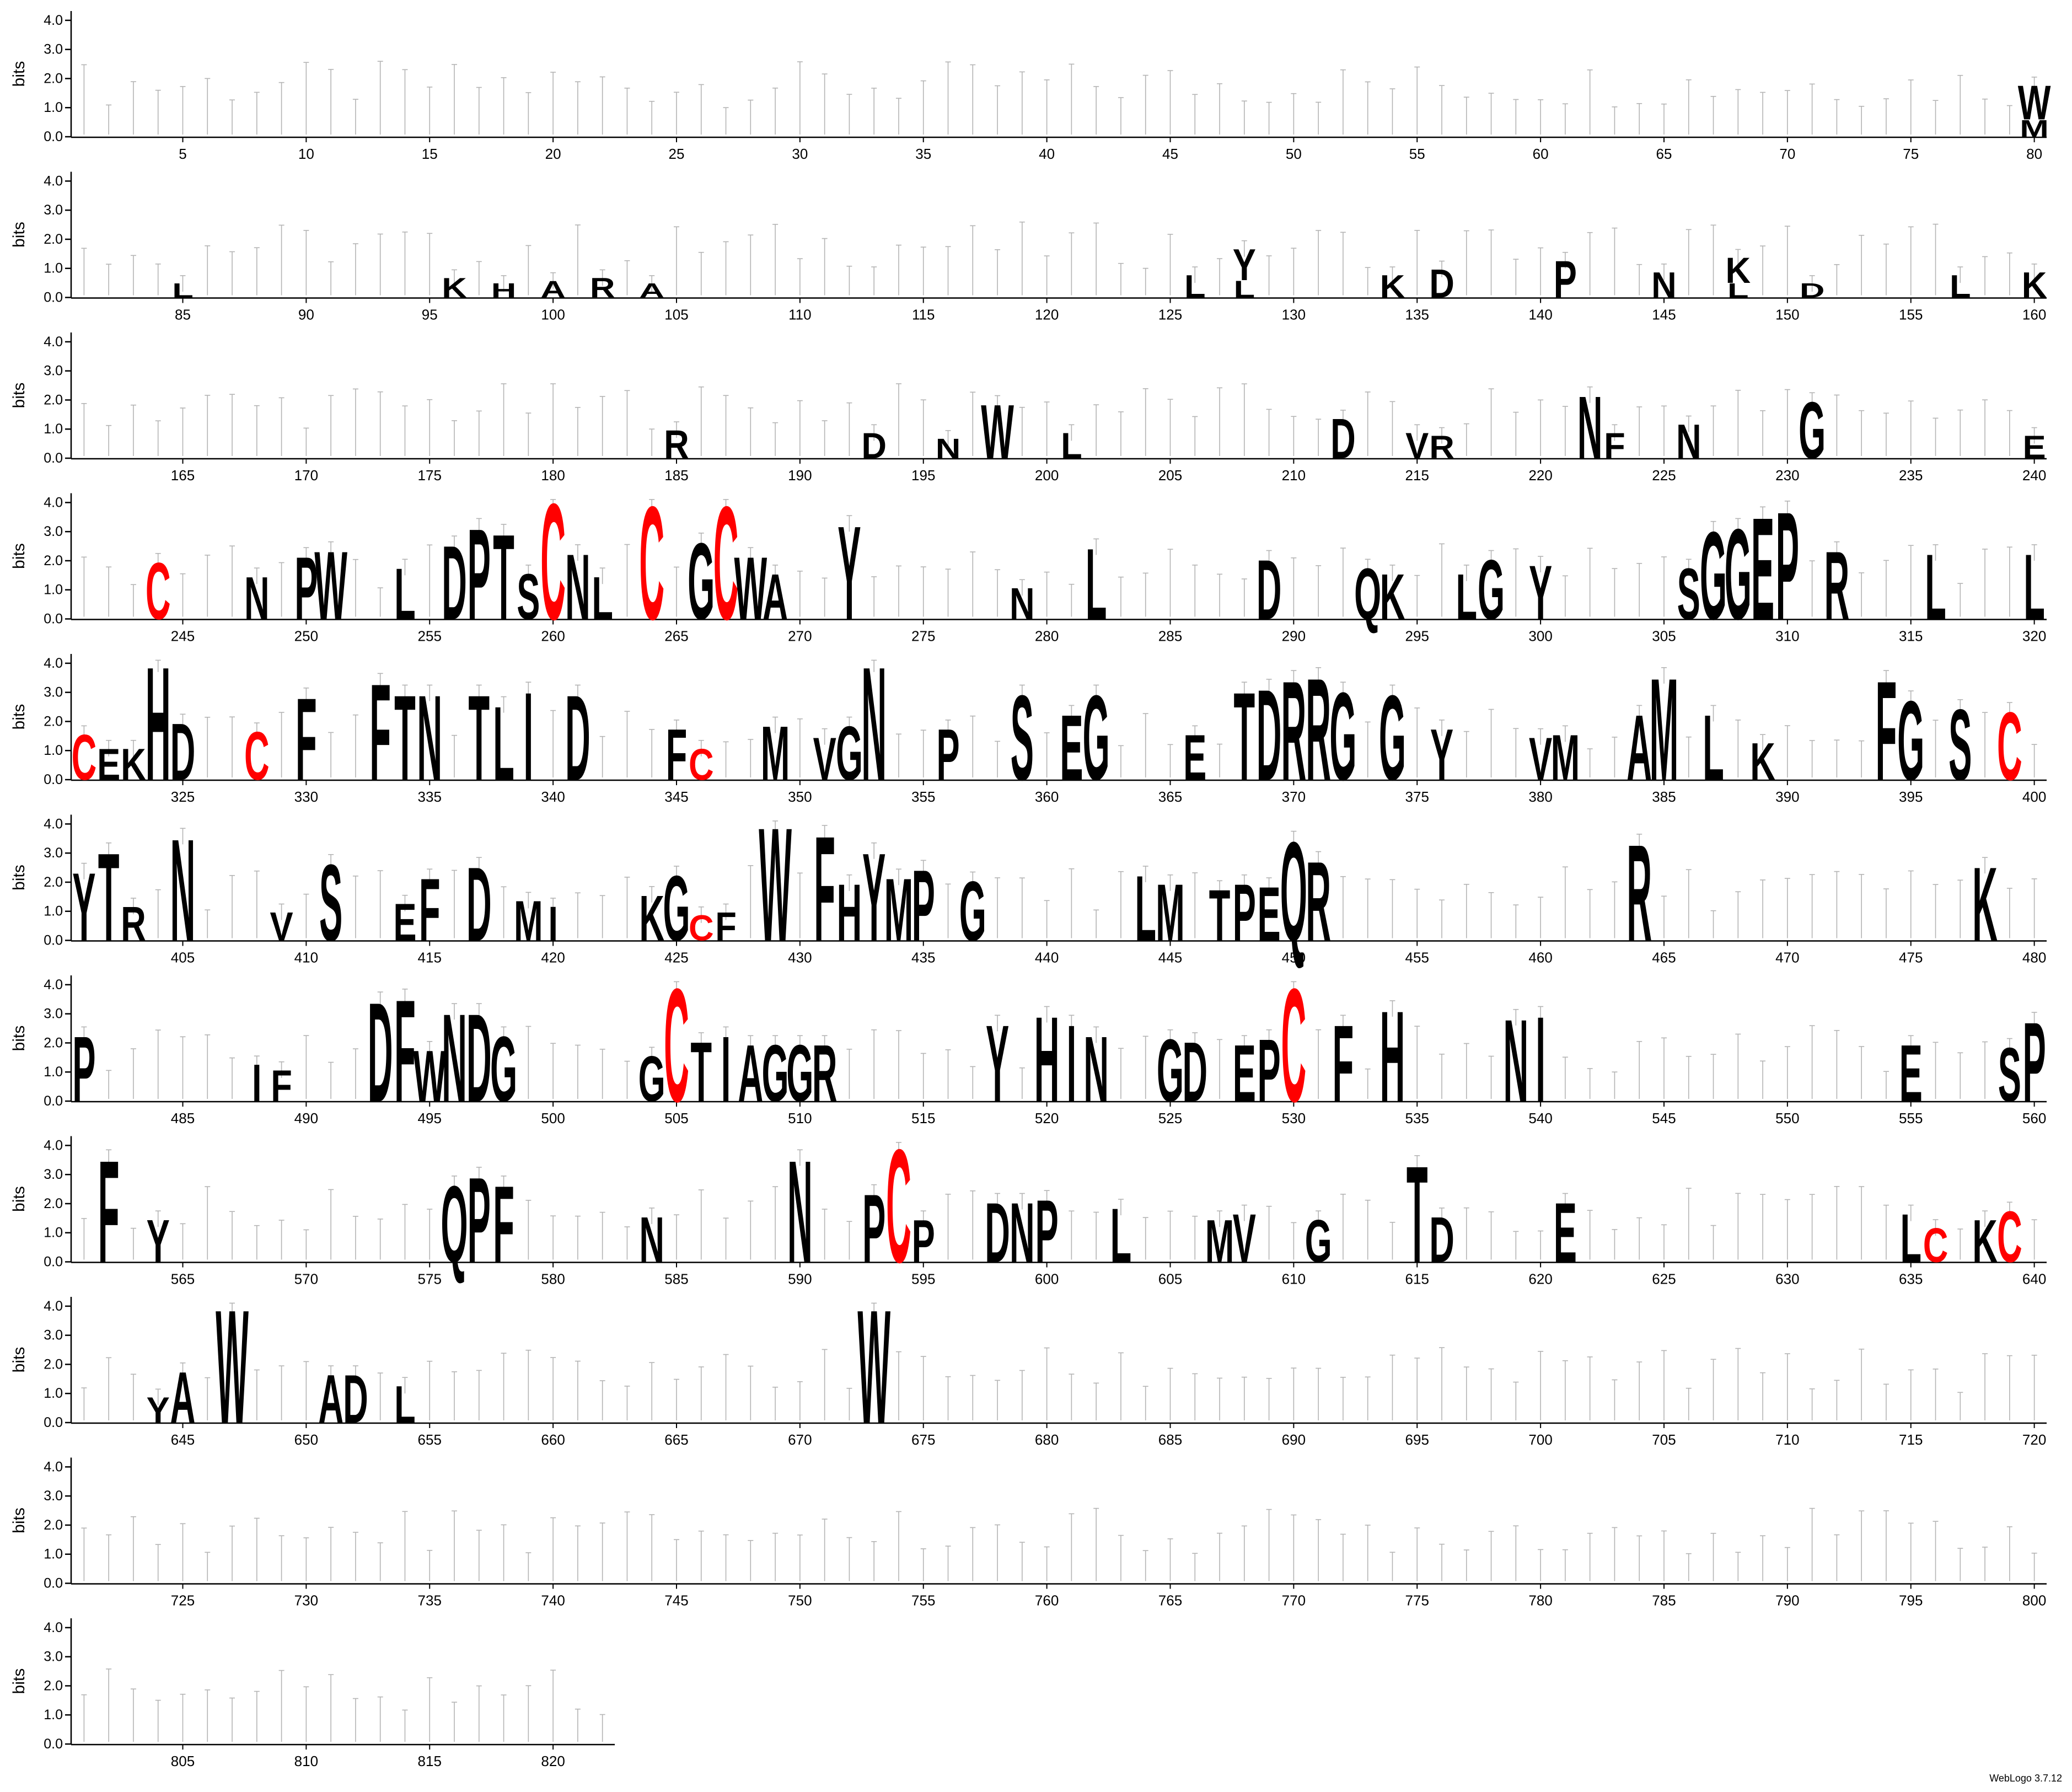 The image size is (2072, 1792). I want to click on x-tick-label: 485, so click(183, 1118).